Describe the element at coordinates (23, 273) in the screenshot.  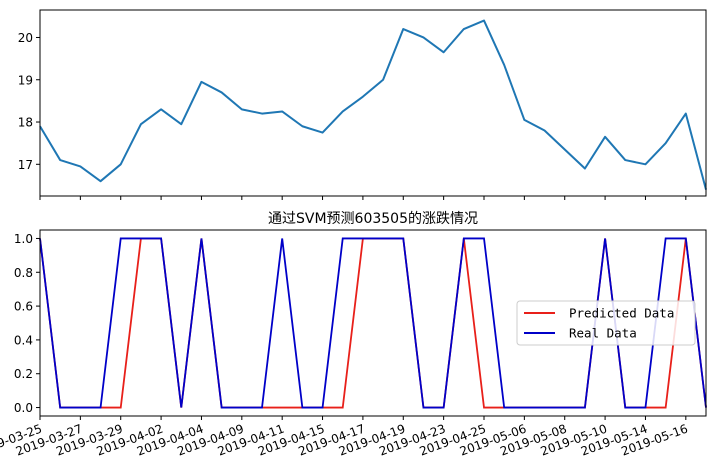
I see `y-tick-label: 0.8` at that location.